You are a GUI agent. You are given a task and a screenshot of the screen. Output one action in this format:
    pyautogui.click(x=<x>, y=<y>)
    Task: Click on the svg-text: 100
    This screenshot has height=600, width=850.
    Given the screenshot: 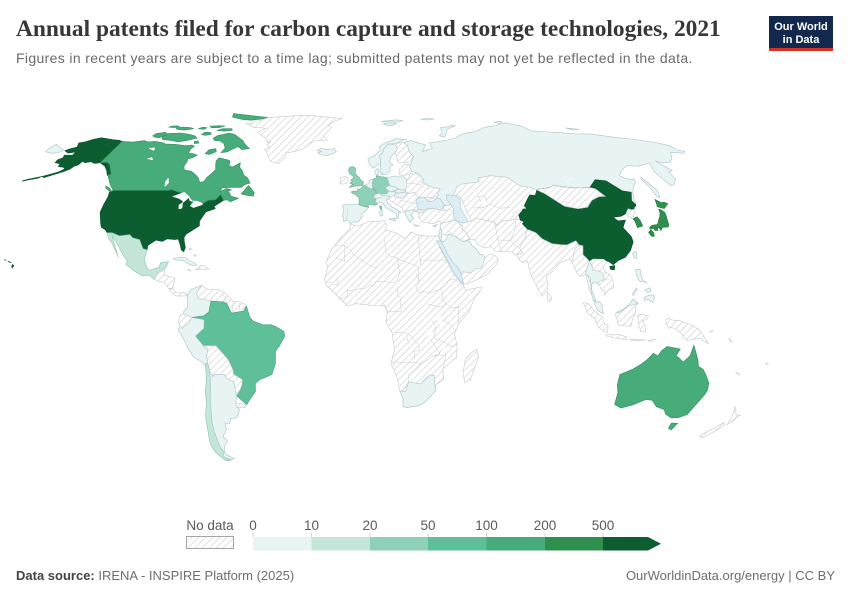 What is the action you would take?
    pyautogui.click(x=486, y=525)
    